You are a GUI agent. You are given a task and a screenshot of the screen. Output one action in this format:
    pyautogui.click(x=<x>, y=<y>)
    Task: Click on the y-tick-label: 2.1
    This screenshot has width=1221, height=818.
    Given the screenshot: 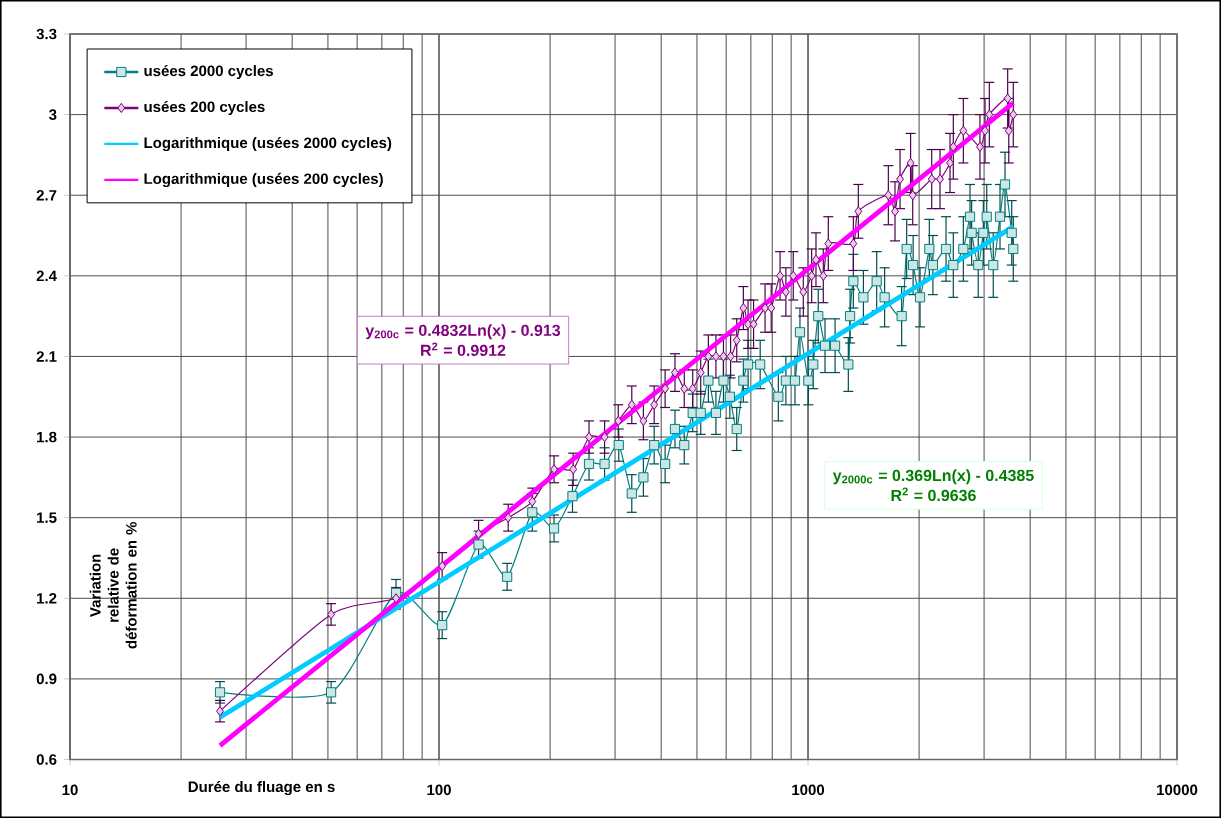 What is the action you would take?
    pyautogui.click(x=46, y=356)
    